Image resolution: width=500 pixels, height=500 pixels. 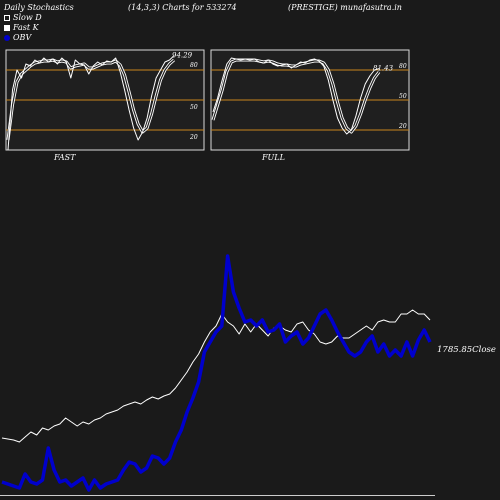 I want to click on fast-level-label-80: 80, so click(x=194, y=65).